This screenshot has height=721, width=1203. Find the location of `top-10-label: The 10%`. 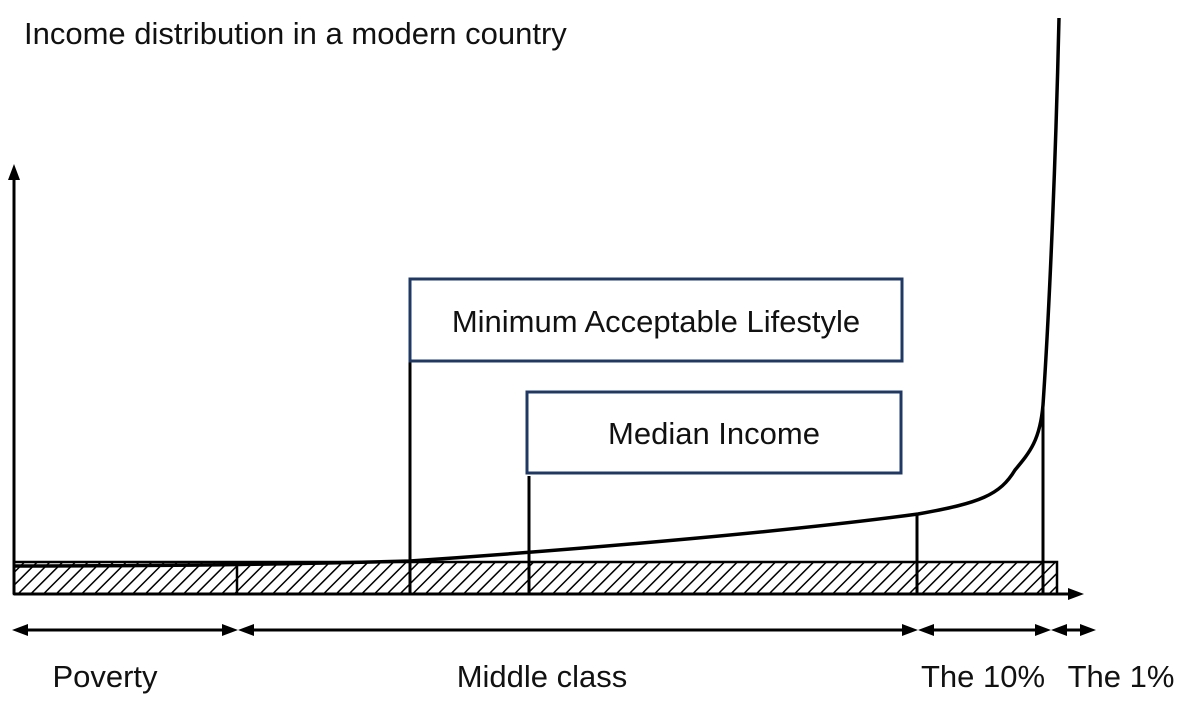

top-10-label: The 10% is located at coordinates (983, 676).